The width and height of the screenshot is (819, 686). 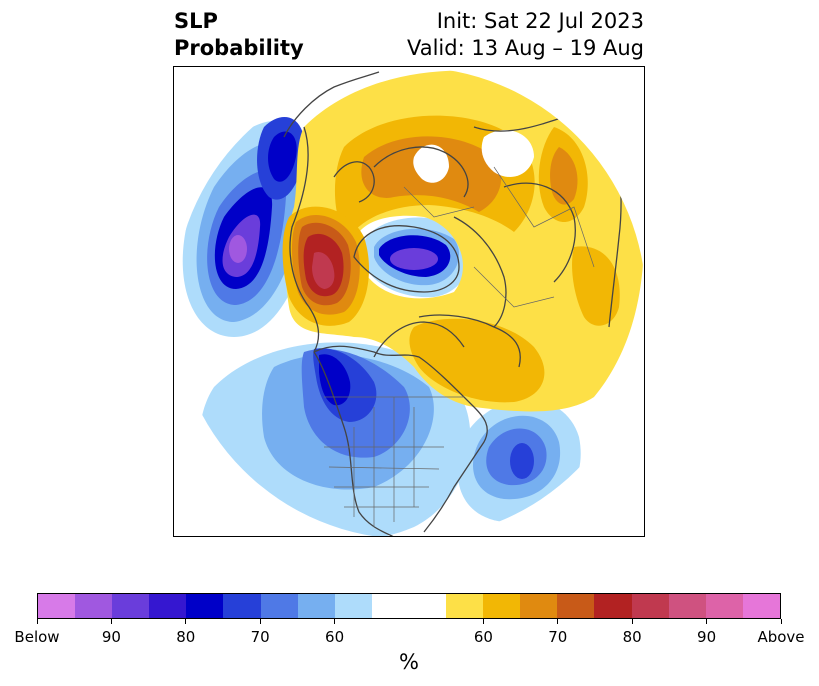 I want to click on colorbar, so click(x=409, y=606).